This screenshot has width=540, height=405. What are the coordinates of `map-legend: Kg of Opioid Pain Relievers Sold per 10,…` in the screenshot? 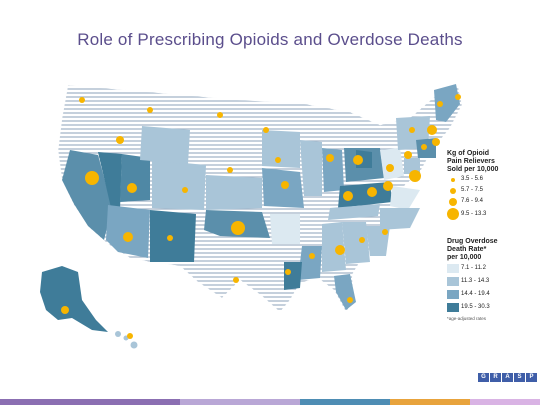 It's located at (492, 235).